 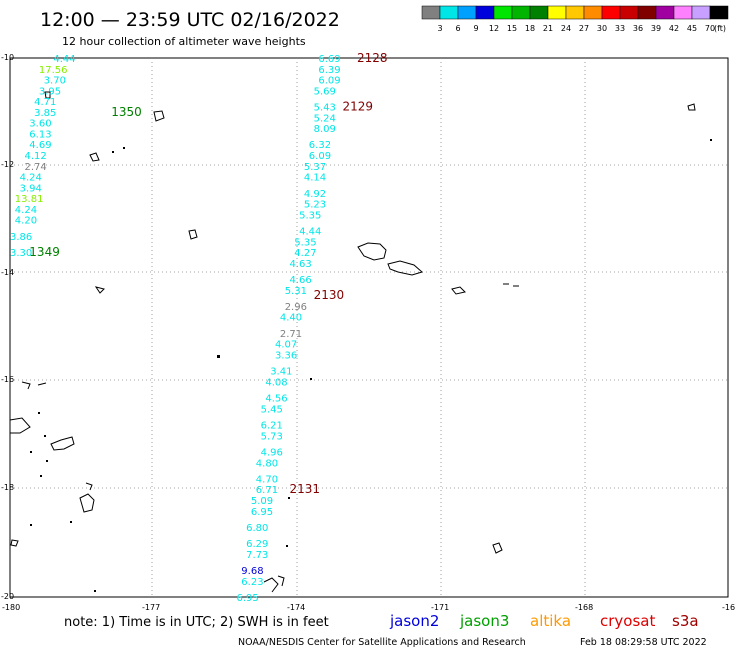 I want to click on wave-height-value: 5.69, so click(x=325, y=91).